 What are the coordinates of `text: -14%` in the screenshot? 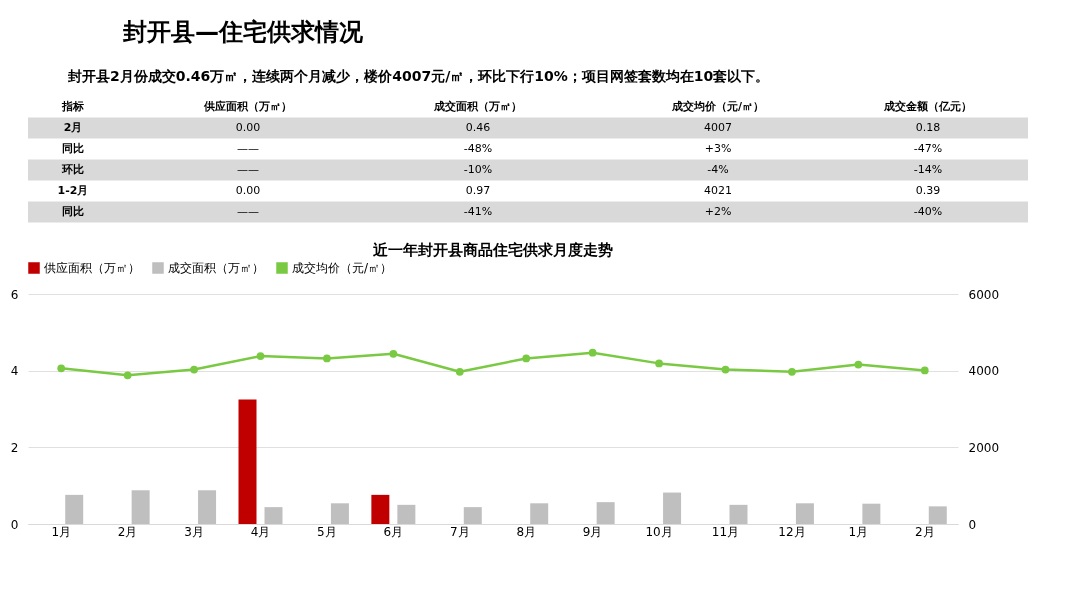 It's located at (928, 169).